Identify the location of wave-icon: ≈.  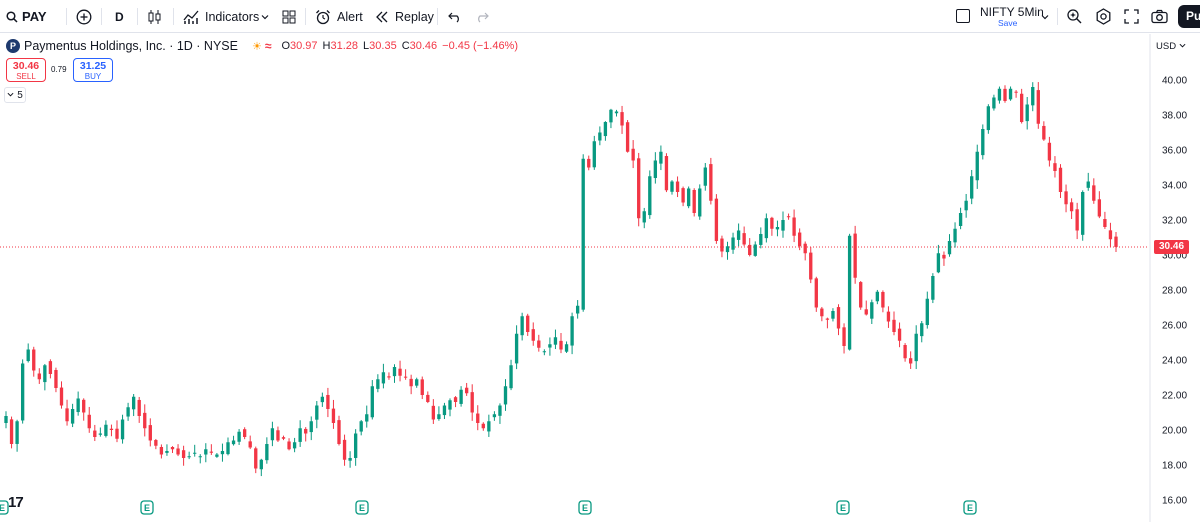
(268, 46).